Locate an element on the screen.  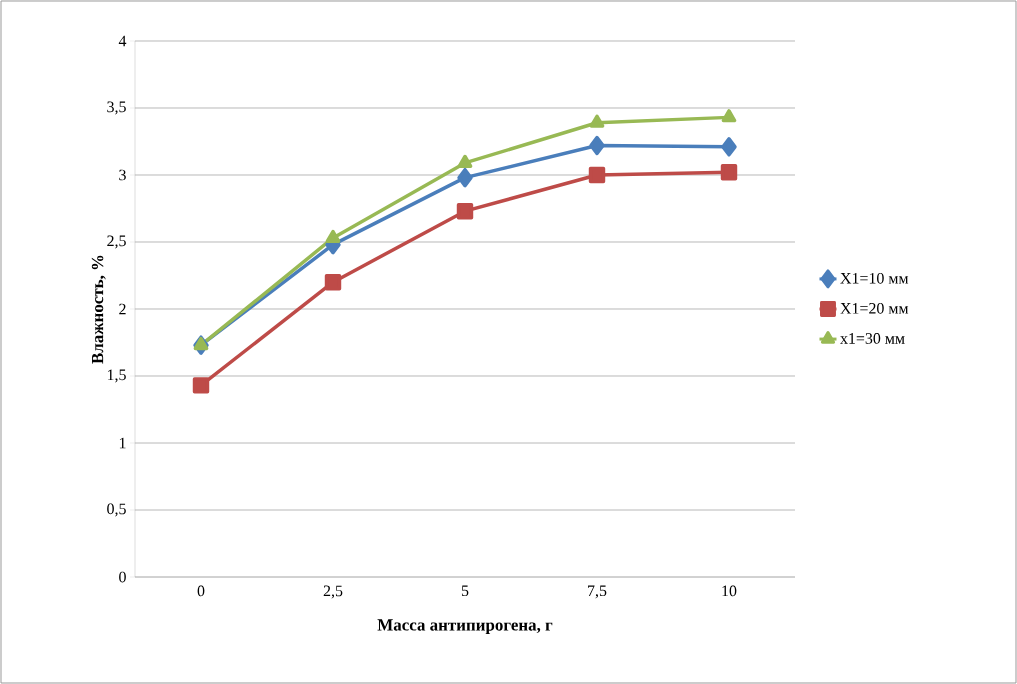
x-tick-label: 2,5 is located at coordinates (333, 592).